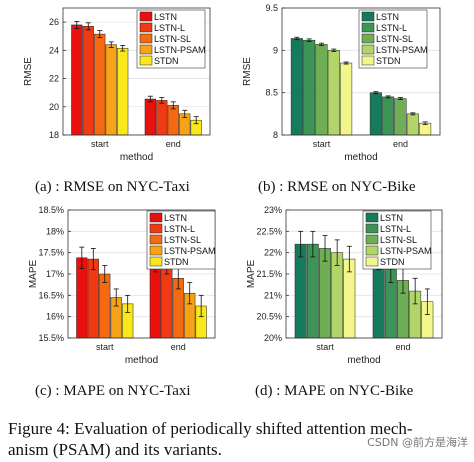  I want to click on figure-caption-line2: anism (PSAM) and its variants., so click(115, 449).